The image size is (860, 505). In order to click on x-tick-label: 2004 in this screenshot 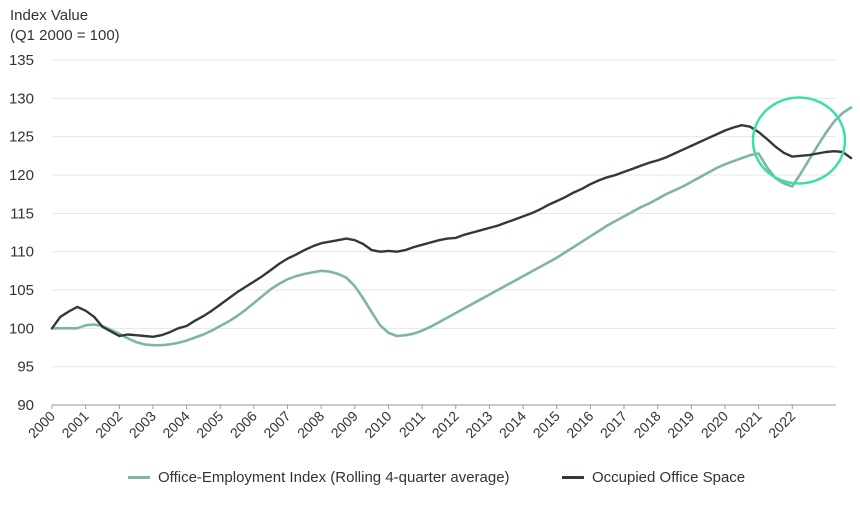, I will do `click(175, 424)`.